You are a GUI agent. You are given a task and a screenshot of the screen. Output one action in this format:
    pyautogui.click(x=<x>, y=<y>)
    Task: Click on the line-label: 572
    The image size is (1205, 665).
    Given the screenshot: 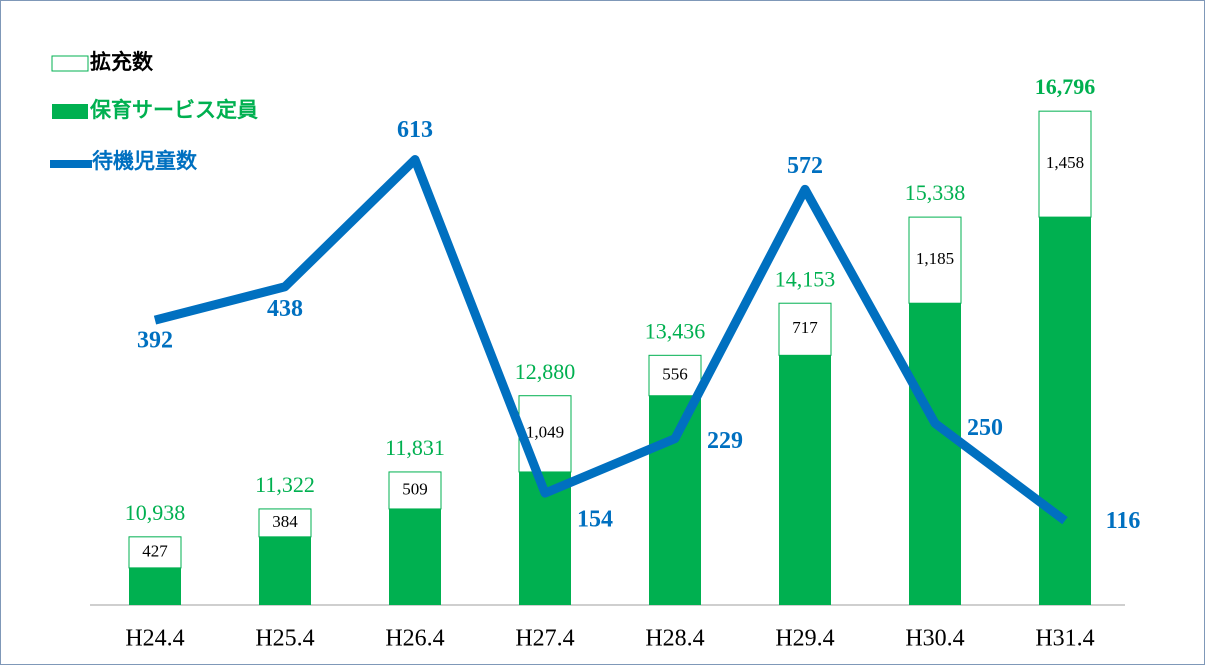 What is the action you would take?
    pyautogui.click(x=805, y=166)
    